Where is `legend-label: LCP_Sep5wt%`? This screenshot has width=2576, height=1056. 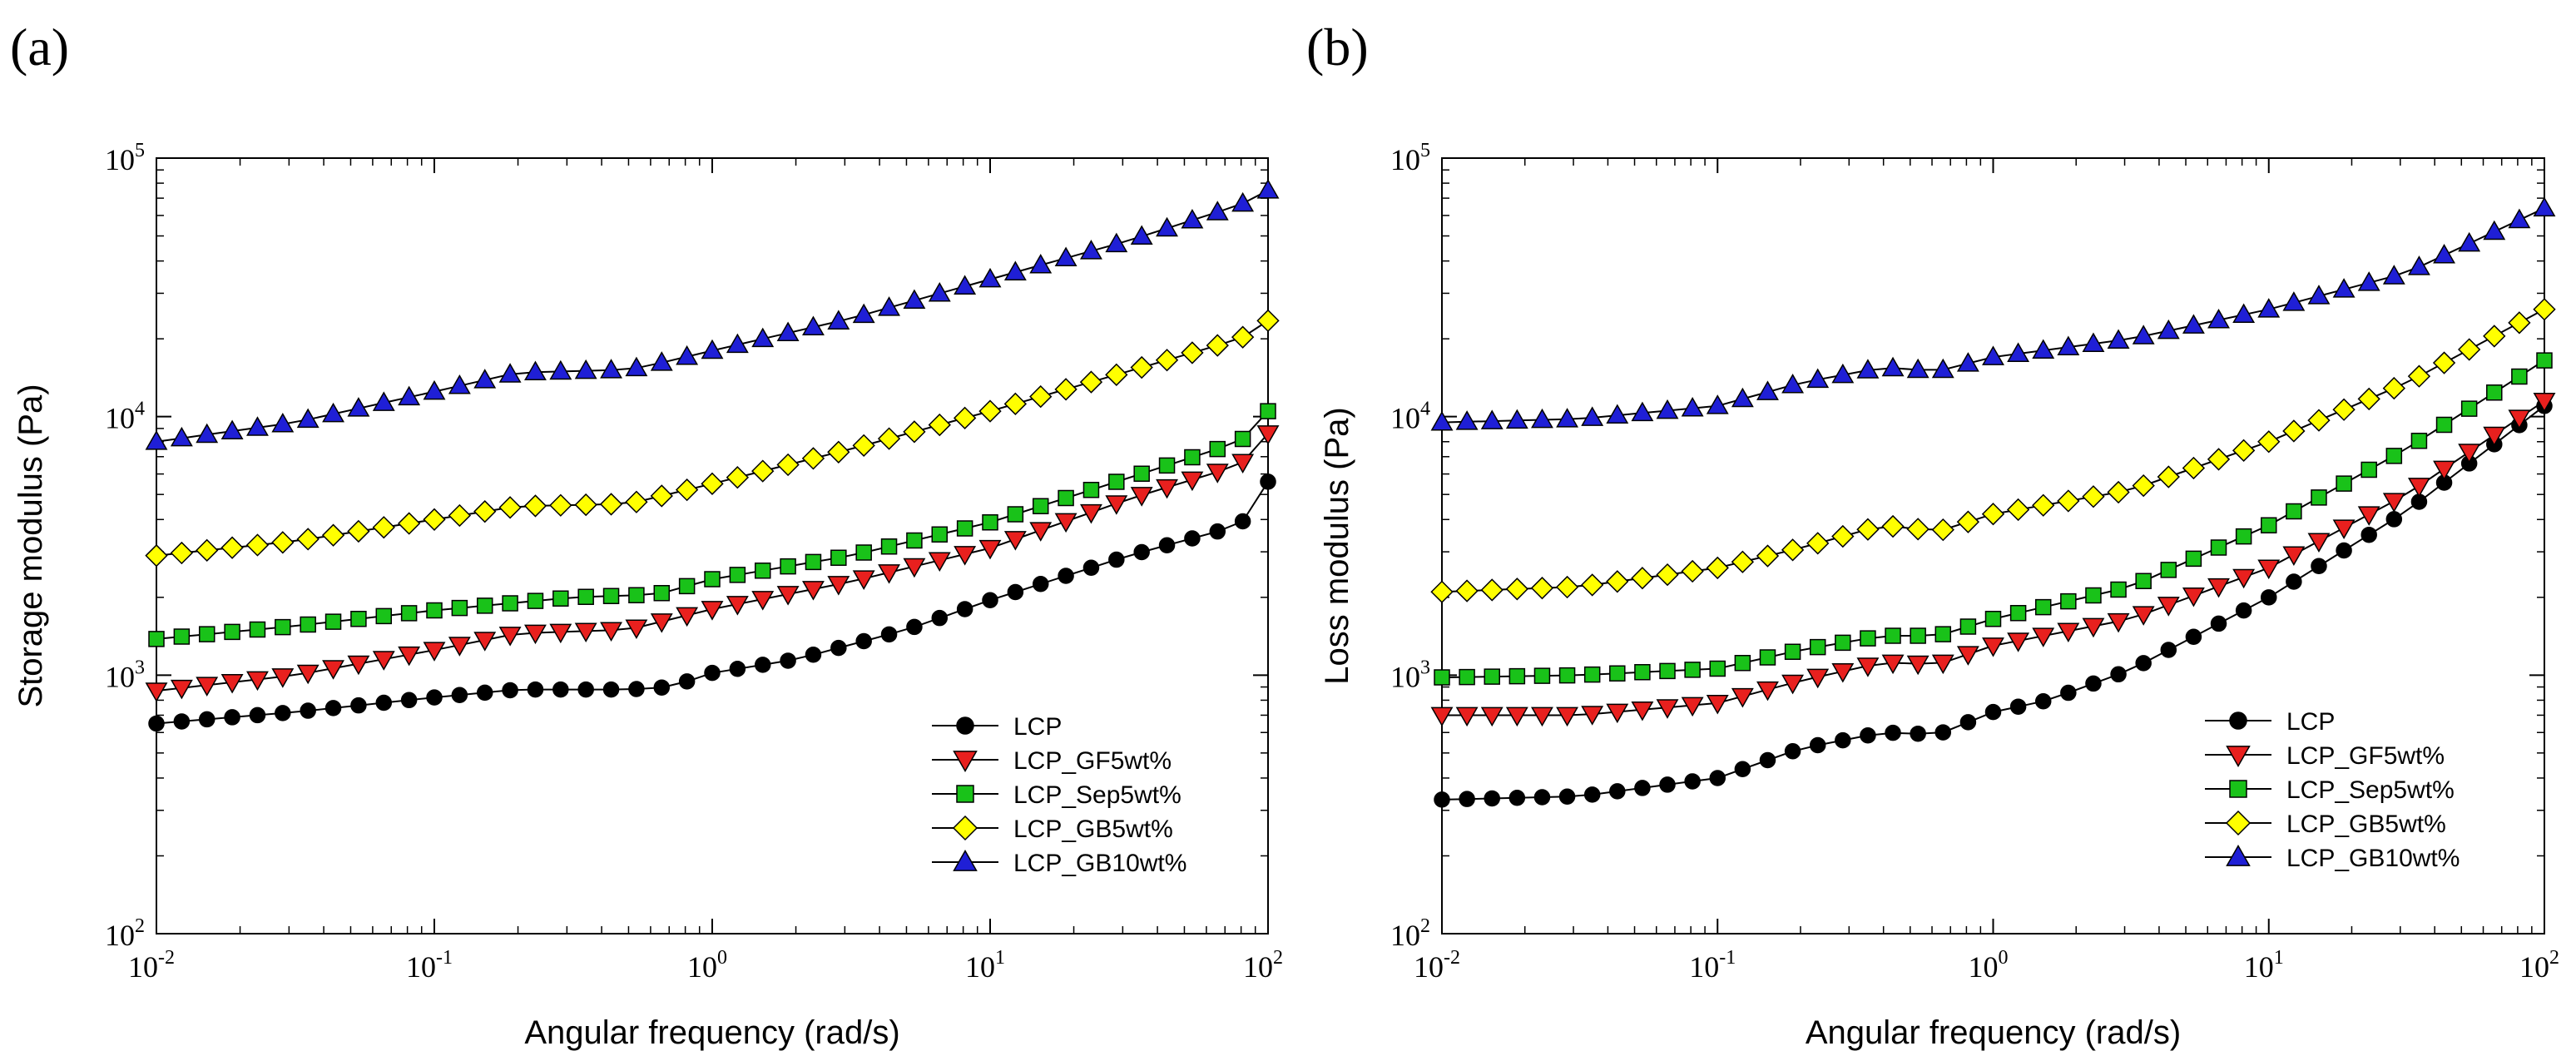 legend-label: LCP_Sep5wt% is located at coordinates (2371, 790).